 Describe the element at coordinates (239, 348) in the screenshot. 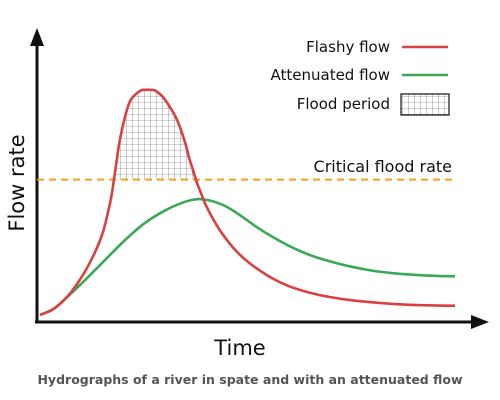

I see `x-axis-label: Time` at that location.